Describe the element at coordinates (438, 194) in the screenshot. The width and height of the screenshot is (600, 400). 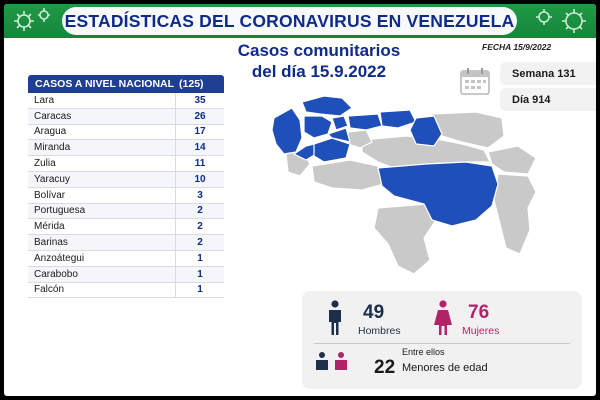
I see `map-state-bolivar` at that location.